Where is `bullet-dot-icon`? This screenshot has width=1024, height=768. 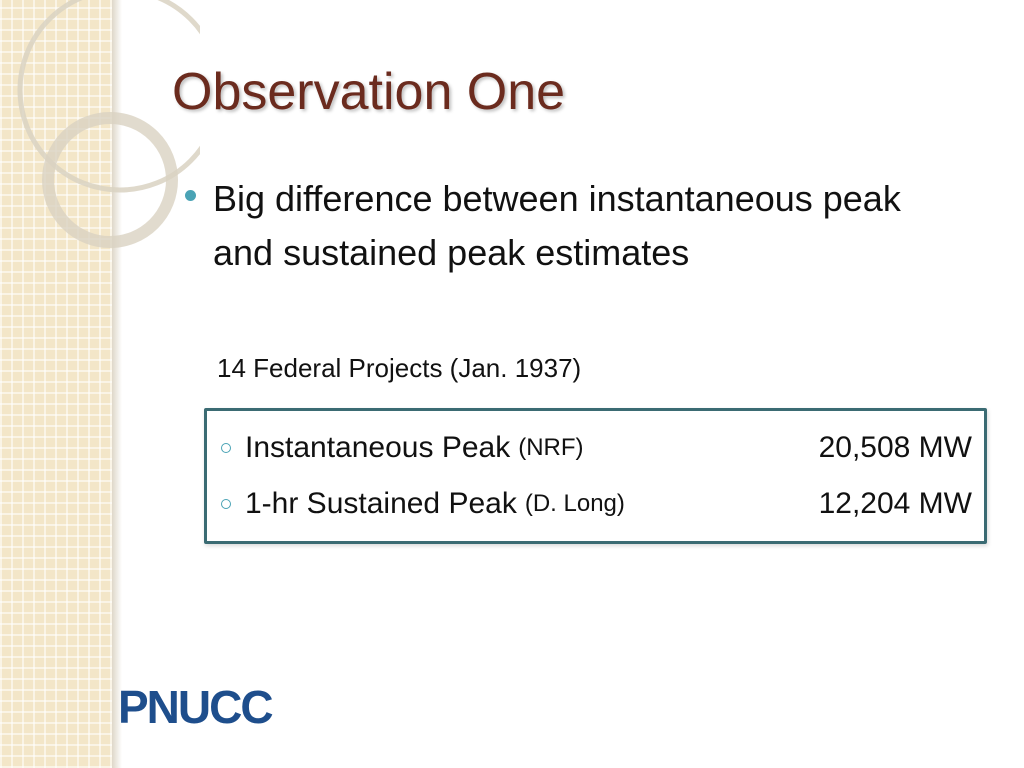 bullet-dot-icon is located at coordinates (190, 195).